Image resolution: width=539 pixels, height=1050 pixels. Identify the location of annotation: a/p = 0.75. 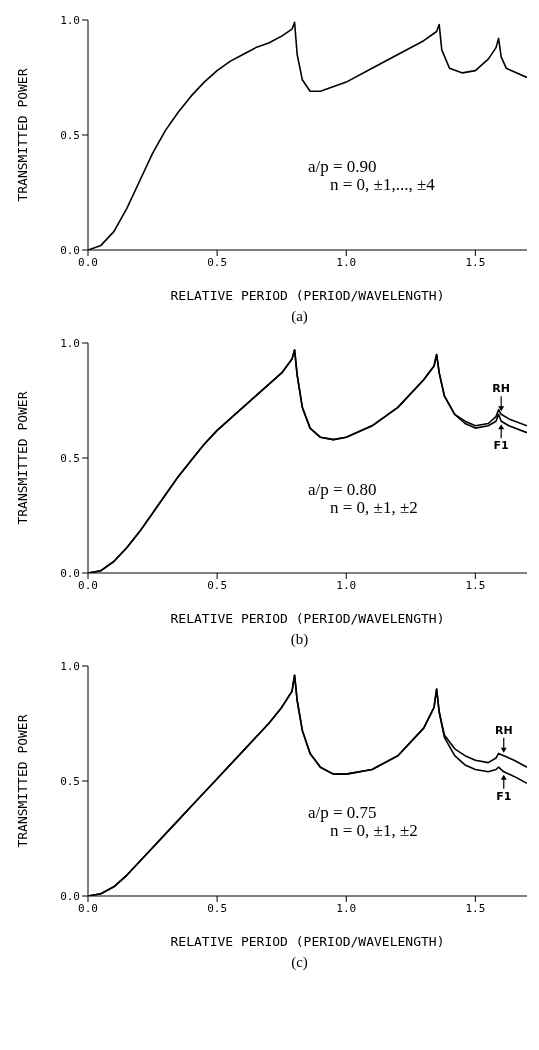
(343, 812).